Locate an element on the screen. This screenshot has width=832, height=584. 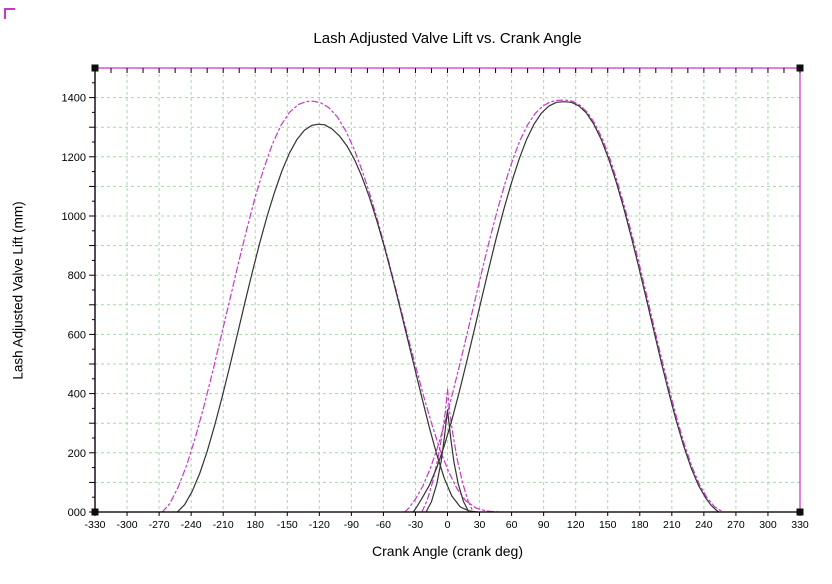
x-tick-label: 60 is located at coordinates (512, 525).